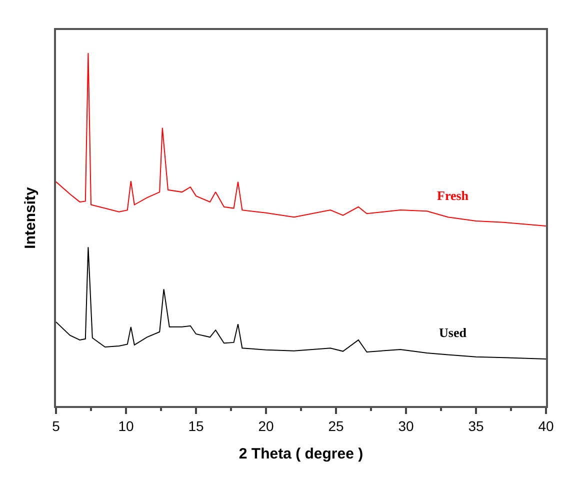  Describe the element at coordinates (476, 426) in the screenshot. I see `x-tick-label: 35` at that location.